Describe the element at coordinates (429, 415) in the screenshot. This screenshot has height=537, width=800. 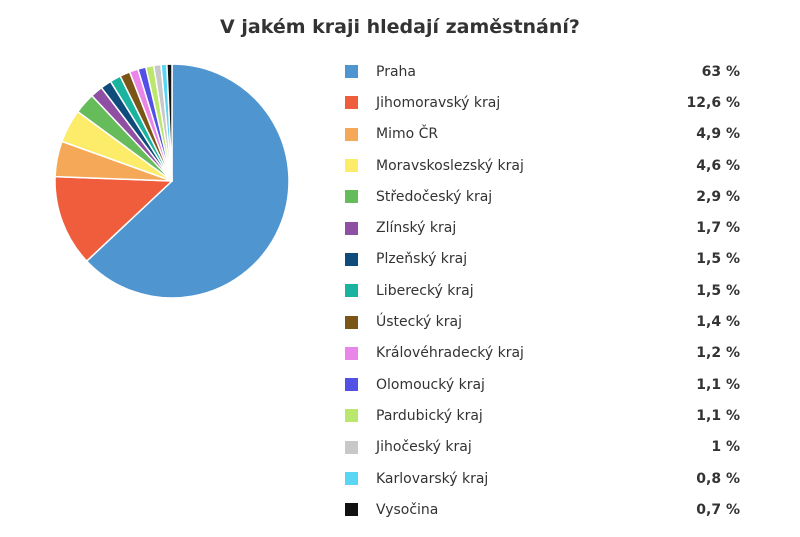
I see `legend-label: Pardubický kraj` at that location.